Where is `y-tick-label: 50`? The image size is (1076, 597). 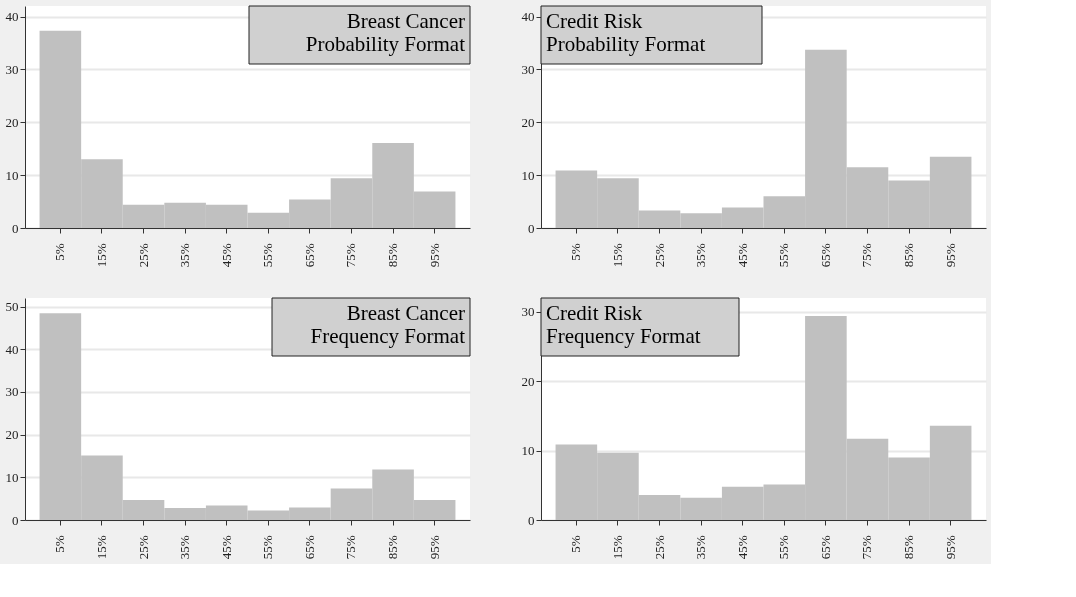
y-tick-label: 50 is located at coordinates (12, 307).